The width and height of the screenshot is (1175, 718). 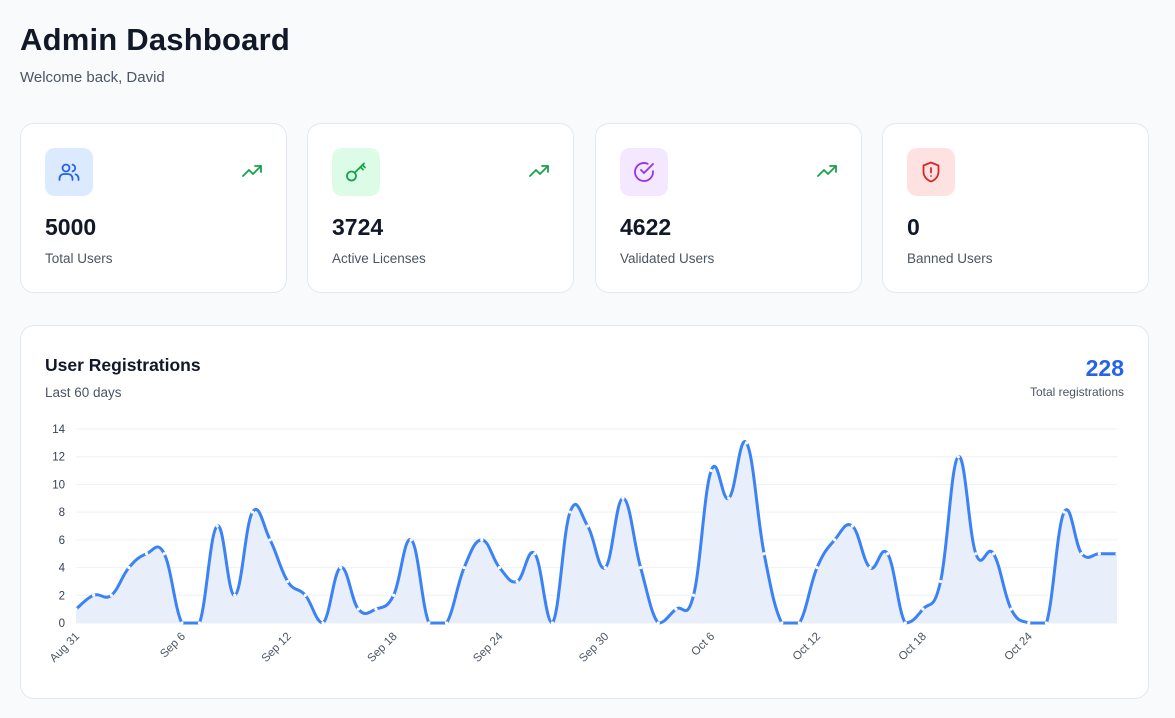 I want to click on stat-card-total-users: 5000 Total Users, so click(x=153, y=208).